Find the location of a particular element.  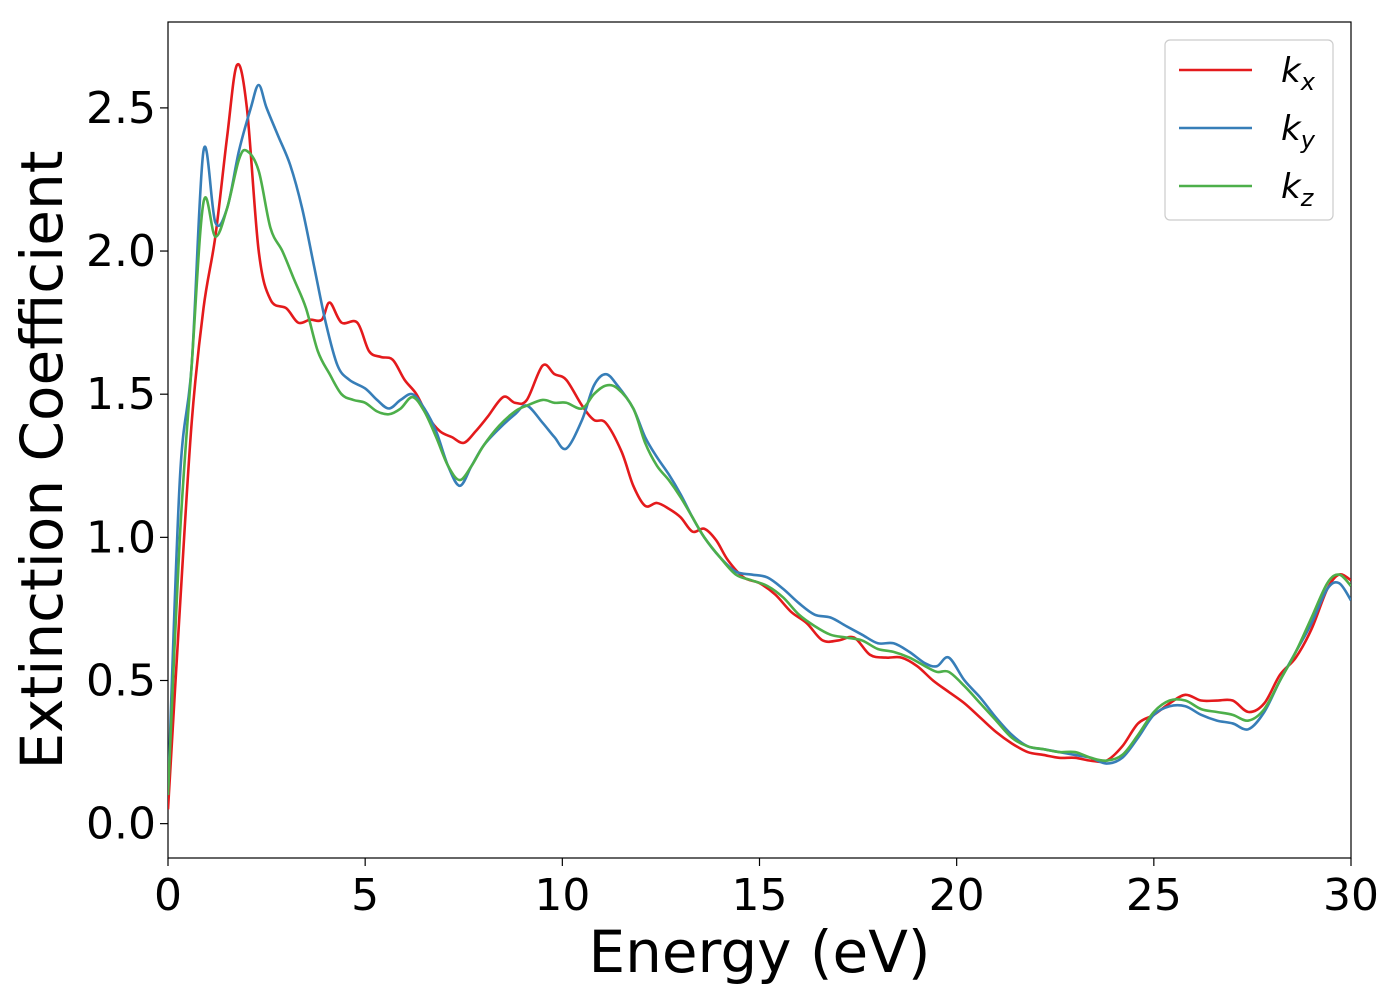

x-tick-label: 5 is located at coordinates (365, 895).